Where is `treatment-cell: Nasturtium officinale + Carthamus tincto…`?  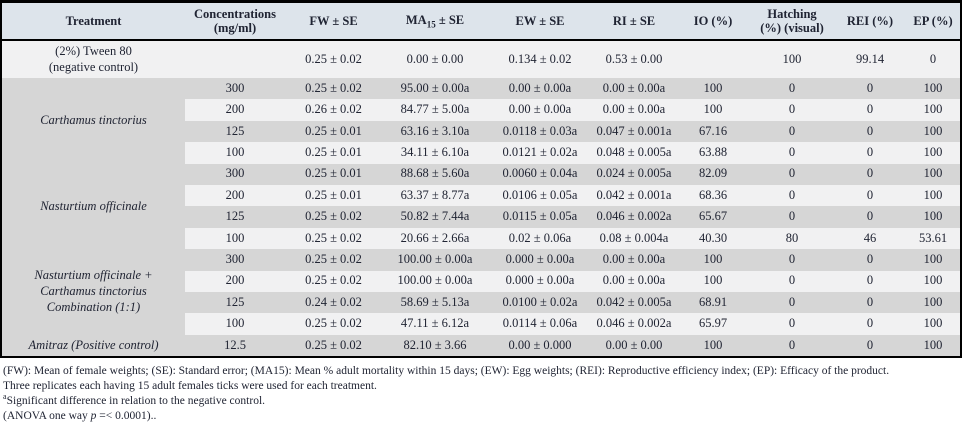 treatment-cell: Nasturtium officinale + Carthamus tincto… is located at coordinates (93, 292).